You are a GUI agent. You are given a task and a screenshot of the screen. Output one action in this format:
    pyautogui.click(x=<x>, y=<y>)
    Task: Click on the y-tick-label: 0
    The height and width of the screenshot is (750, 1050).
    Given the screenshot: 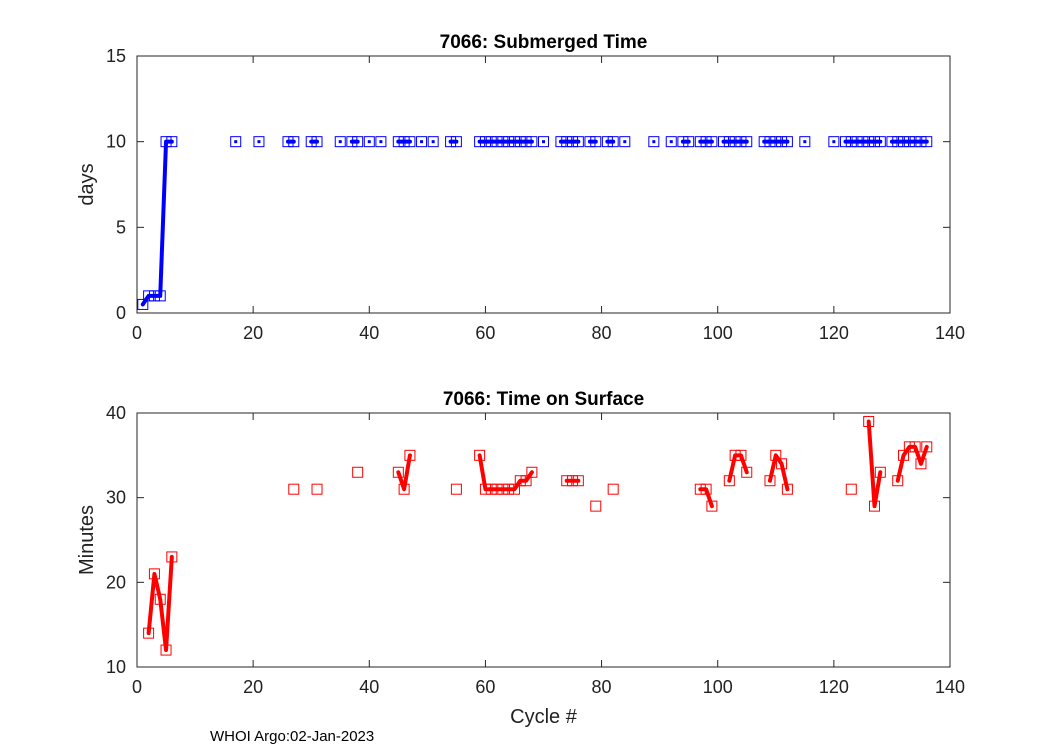 What is the action you would take?
    pyautogui.click(x=121, y=313)
    